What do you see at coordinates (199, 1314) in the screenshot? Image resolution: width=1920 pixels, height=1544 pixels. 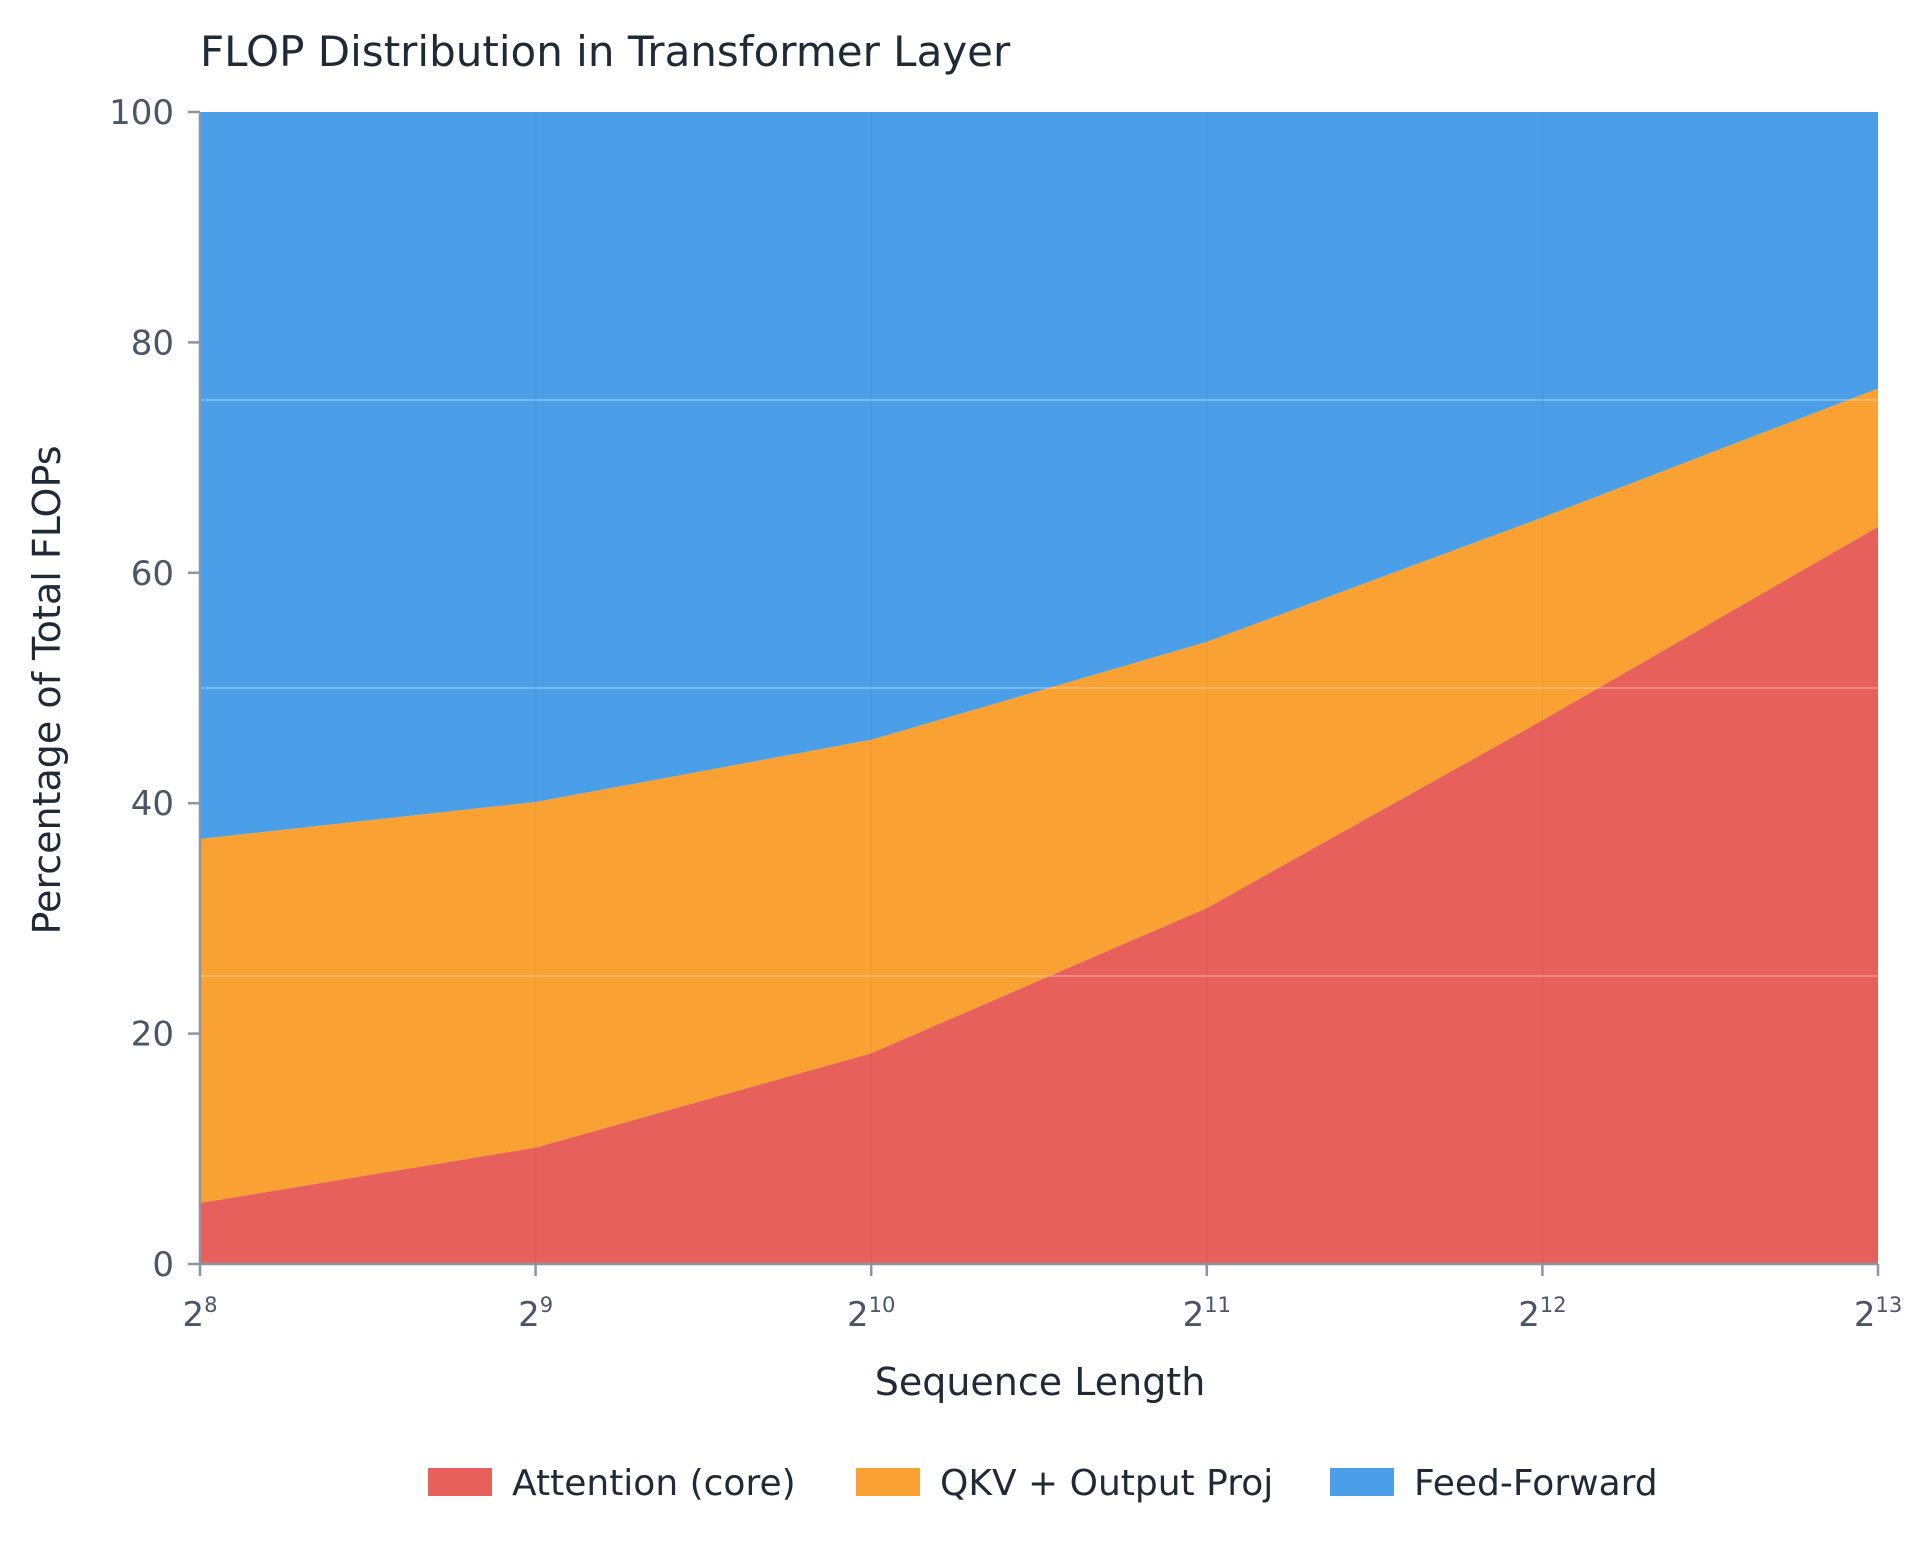 I see `x-tick-label: 28` at bounding box center [199, 1314].